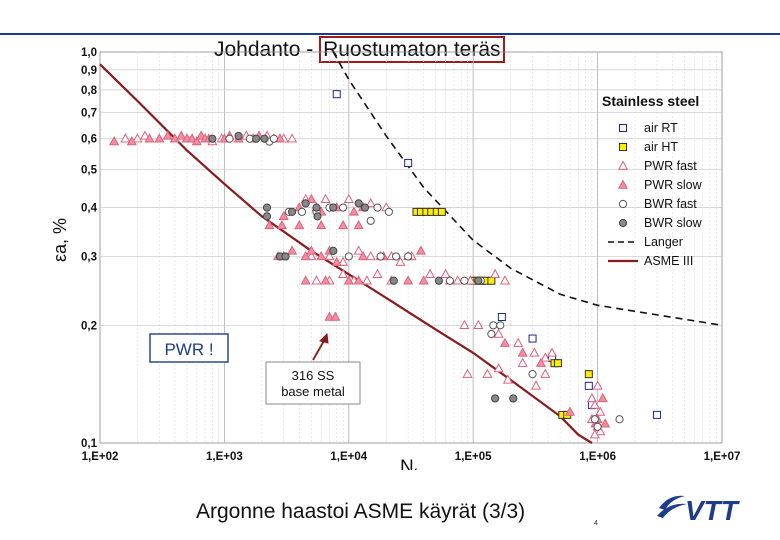 This screenshot has width=780, height=540. What do you see at coordinates (668, 261) in the screenshot?
I see `legend-label: ASME III` at bounding box center [668, 261].